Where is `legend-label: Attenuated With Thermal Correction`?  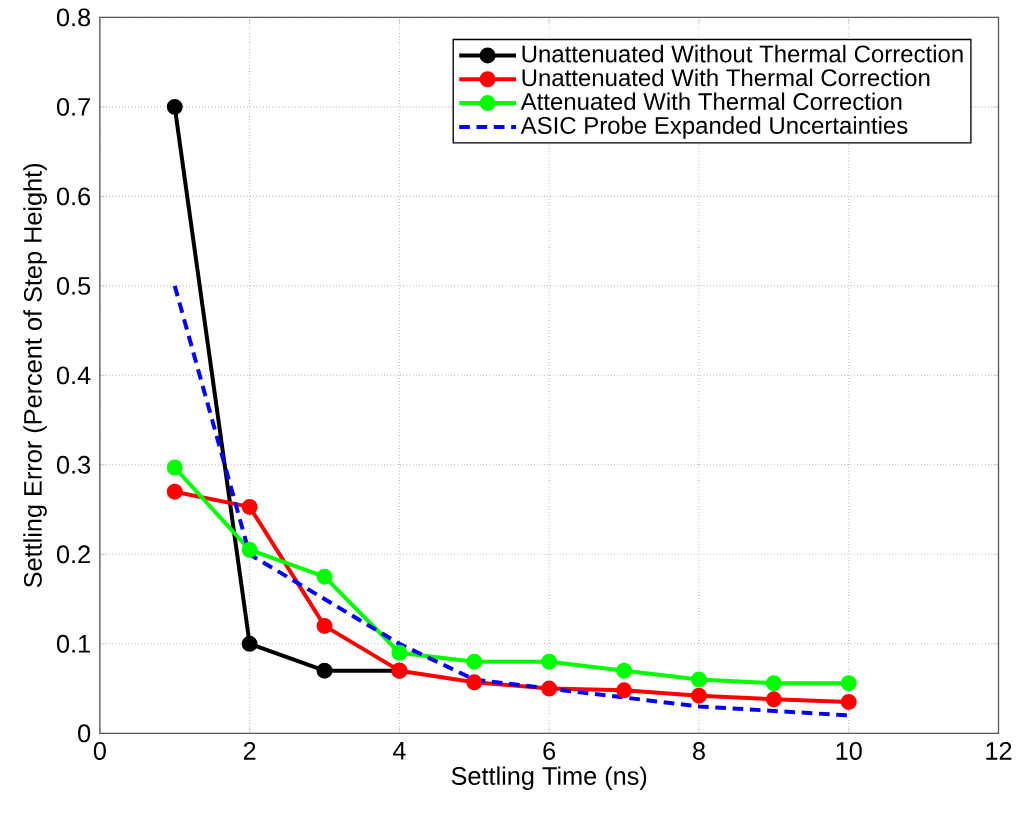 legend-label: Attenuated With Thermal Correction is located at coordinates (711, 101).